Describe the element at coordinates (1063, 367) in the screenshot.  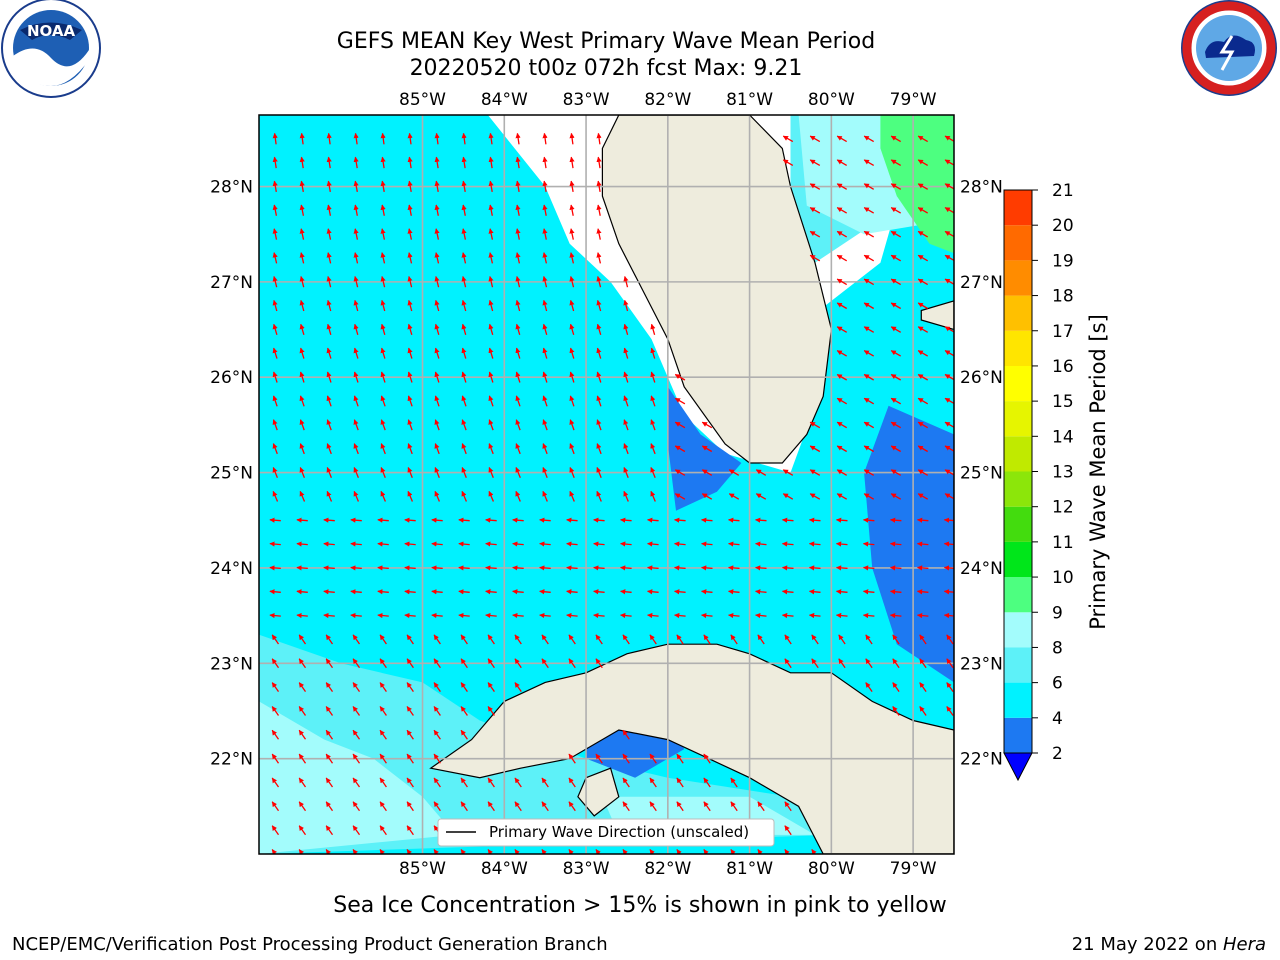
I see `colorbar-tick-label: 16` at that location.